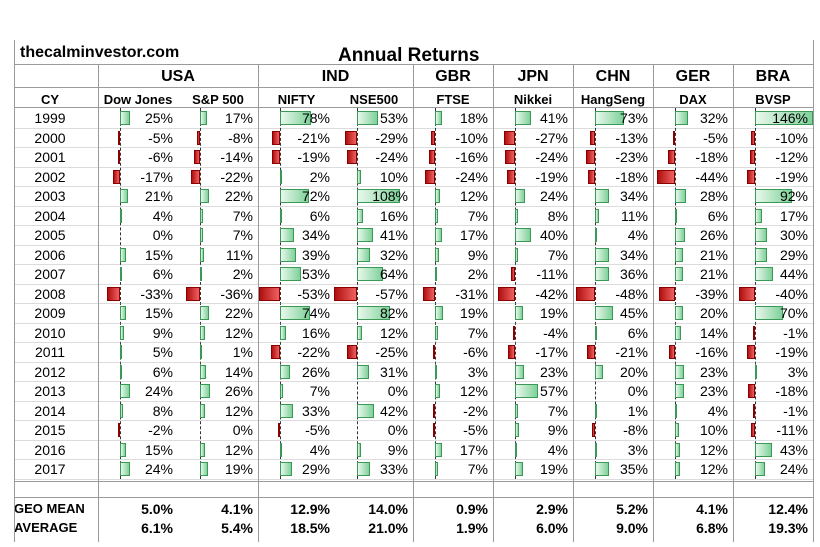 Image resolution: width=820 pixels, height=547 pixels. What do you see at coordinates (315, 118) in the screenshot?
I see `data-label: 78%` at bounding box center [315, 118].